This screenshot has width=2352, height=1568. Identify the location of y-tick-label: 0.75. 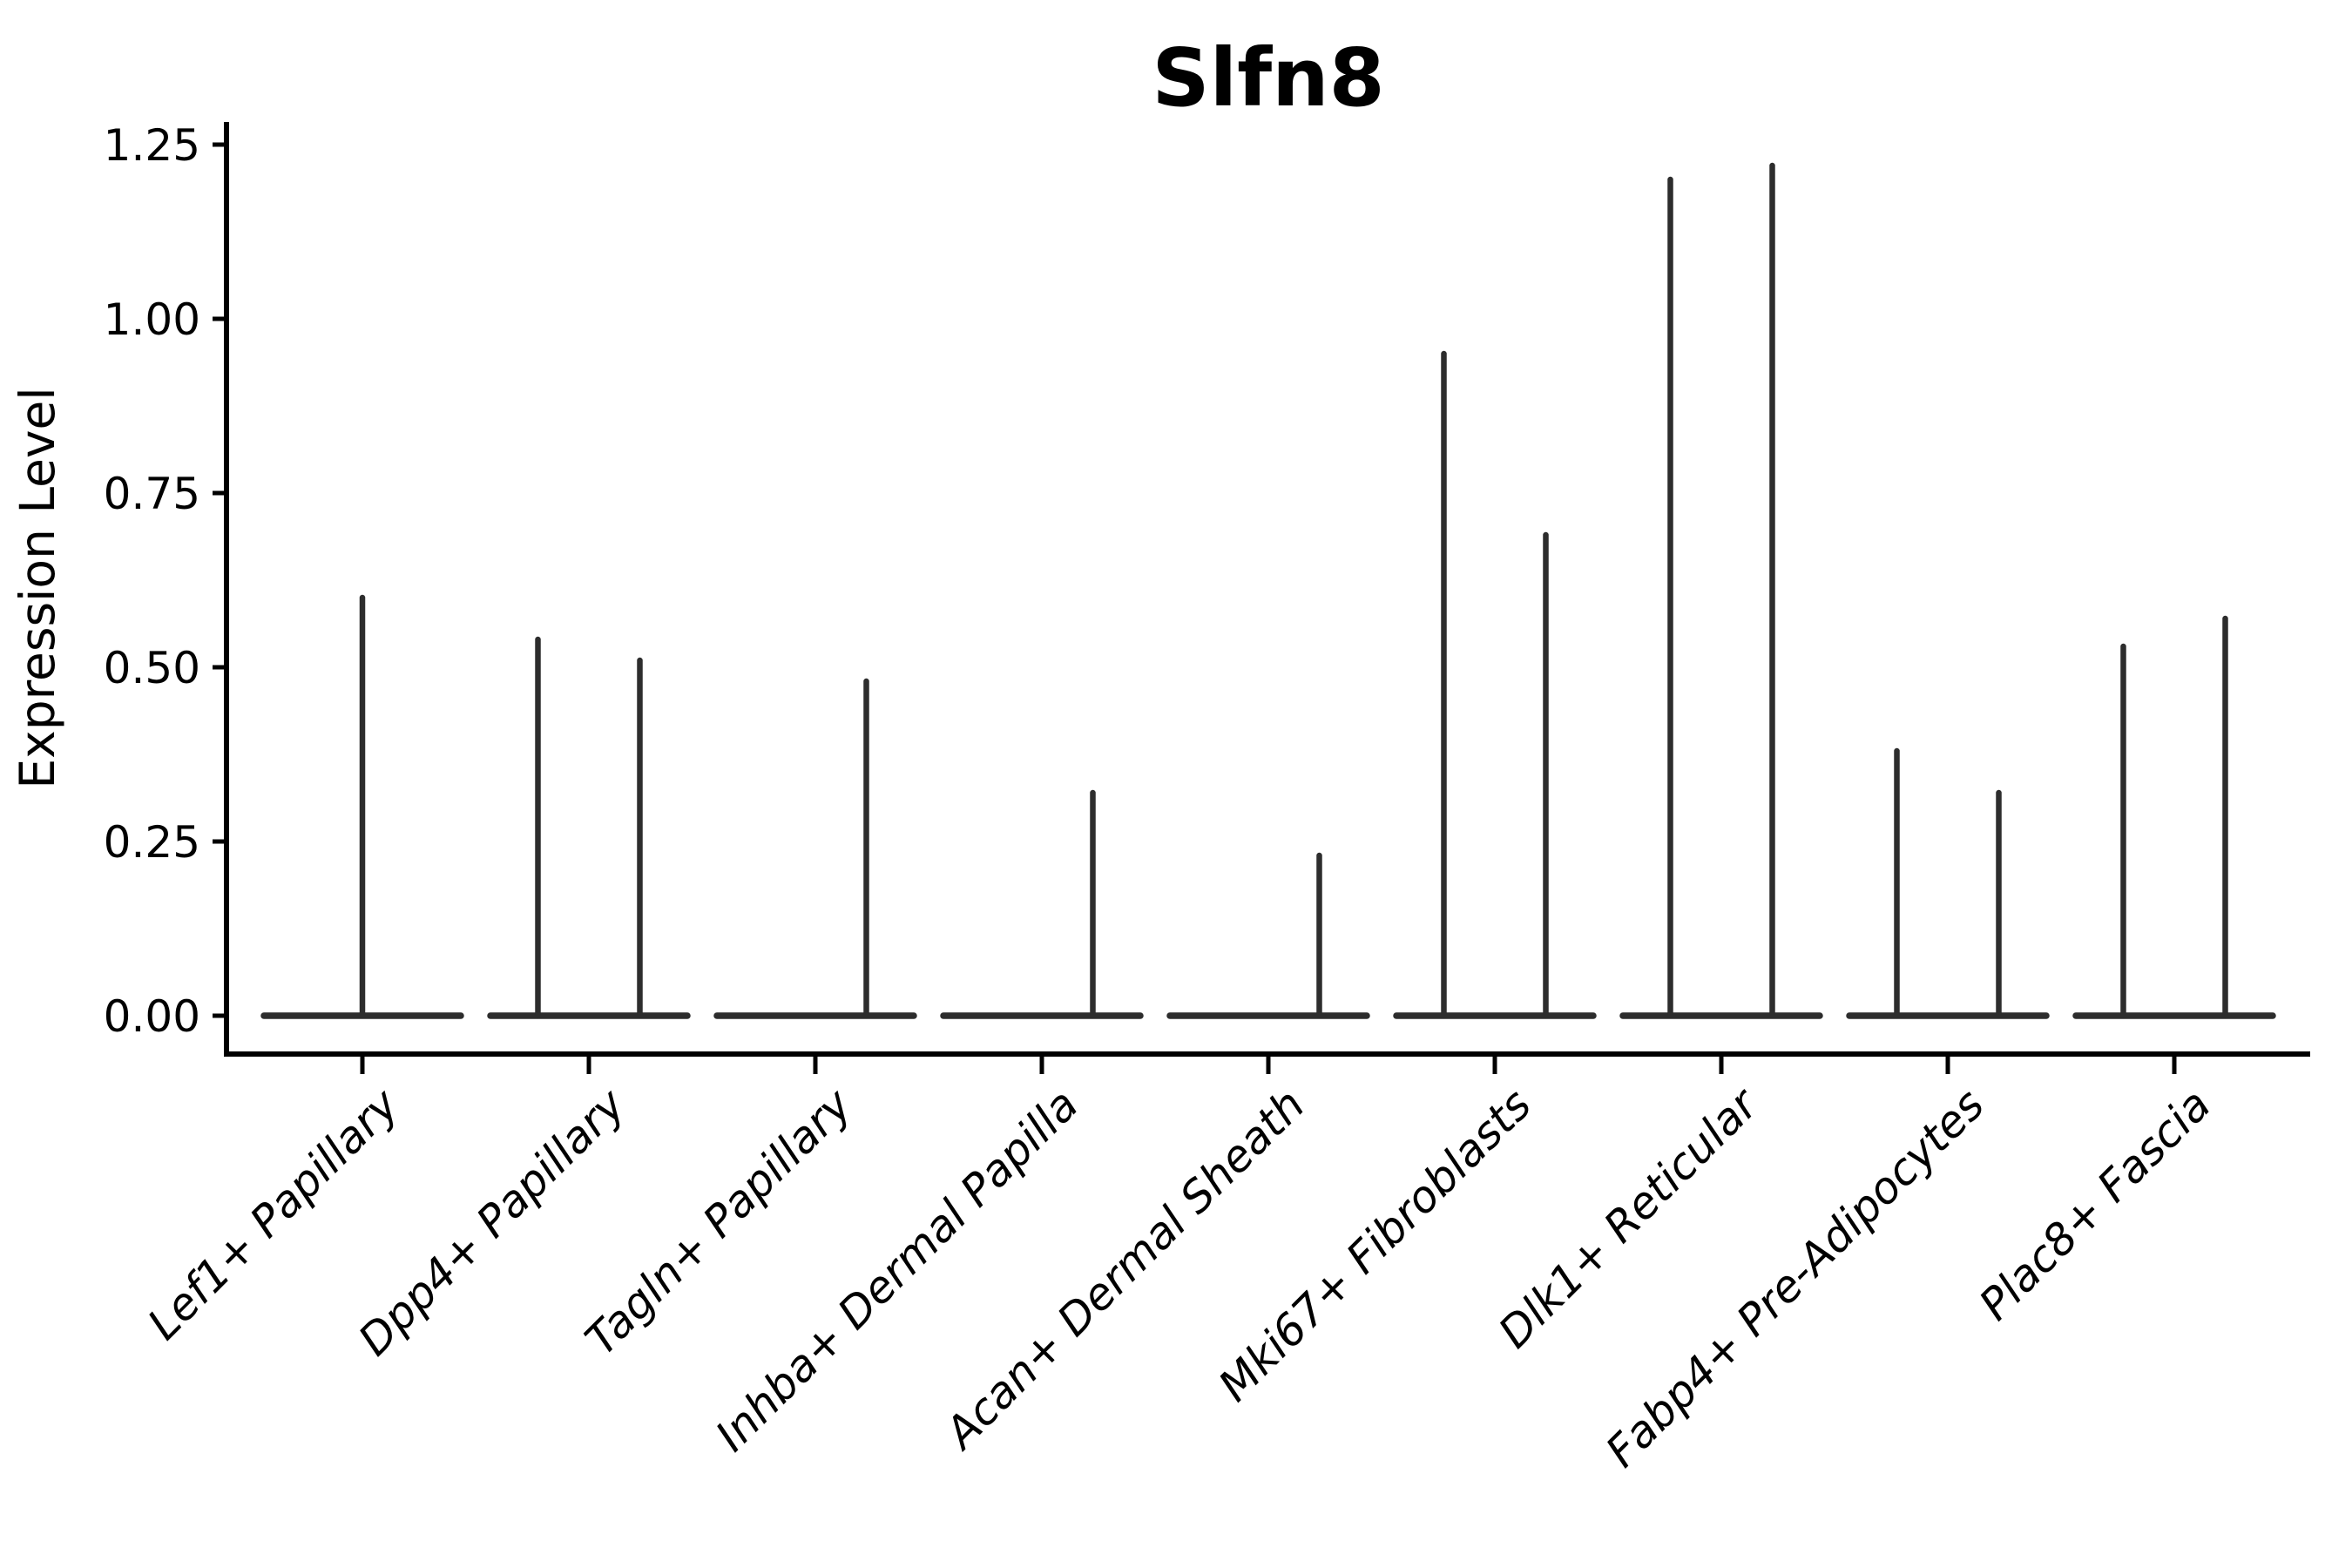
(152, 494).